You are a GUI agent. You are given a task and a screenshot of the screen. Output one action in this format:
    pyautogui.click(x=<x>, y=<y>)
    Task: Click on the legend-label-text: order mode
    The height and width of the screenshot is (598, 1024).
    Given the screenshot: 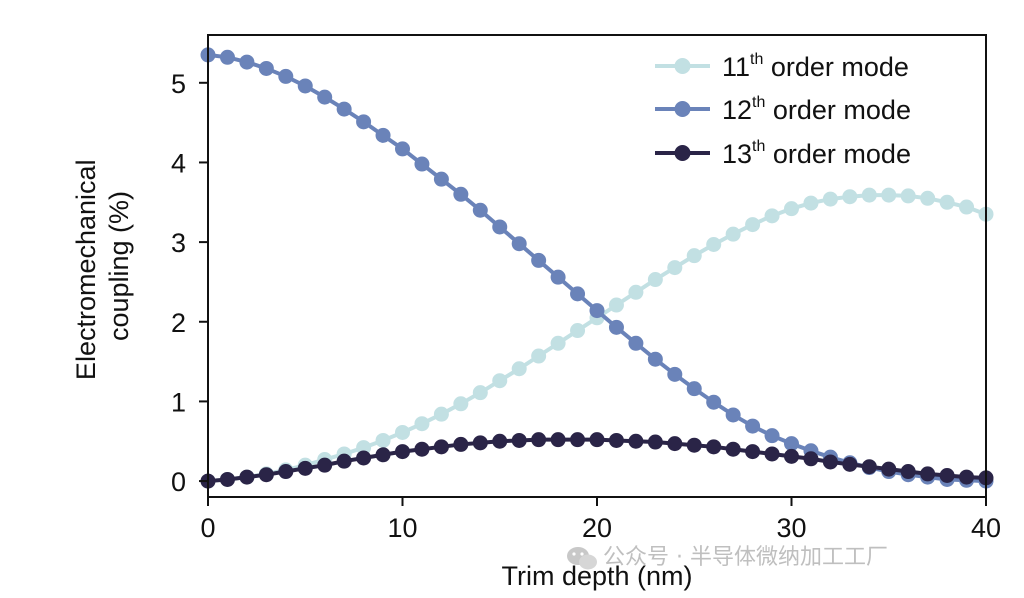 What is the action you would take?
    pyautogui.click(x=838, y=110)
    